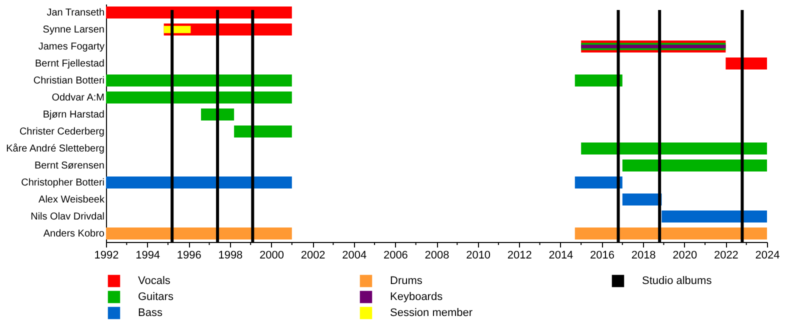  Describe the element at coordinates (230, 256) in the screenshot. I see `x-tick-label: 1998` at that location.